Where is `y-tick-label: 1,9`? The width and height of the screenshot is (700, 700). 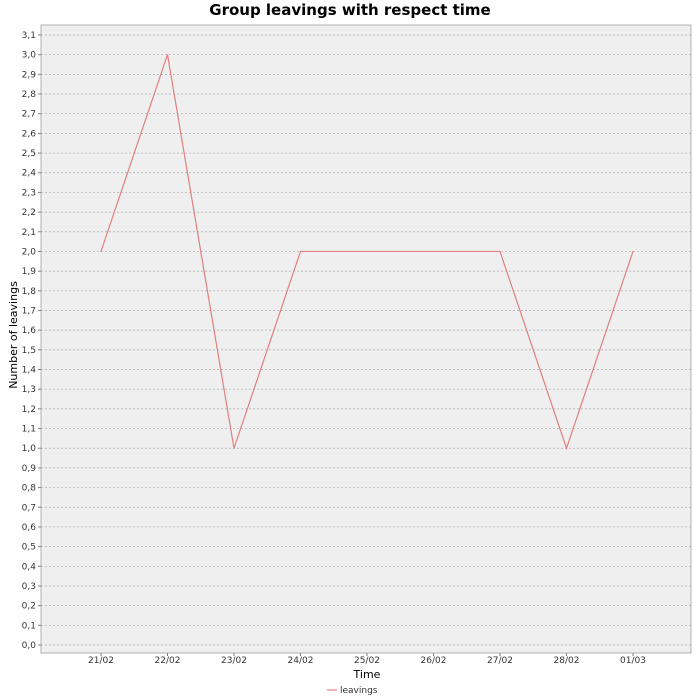 y-tick-label: 1,9 is located at coordinates (29, 272).